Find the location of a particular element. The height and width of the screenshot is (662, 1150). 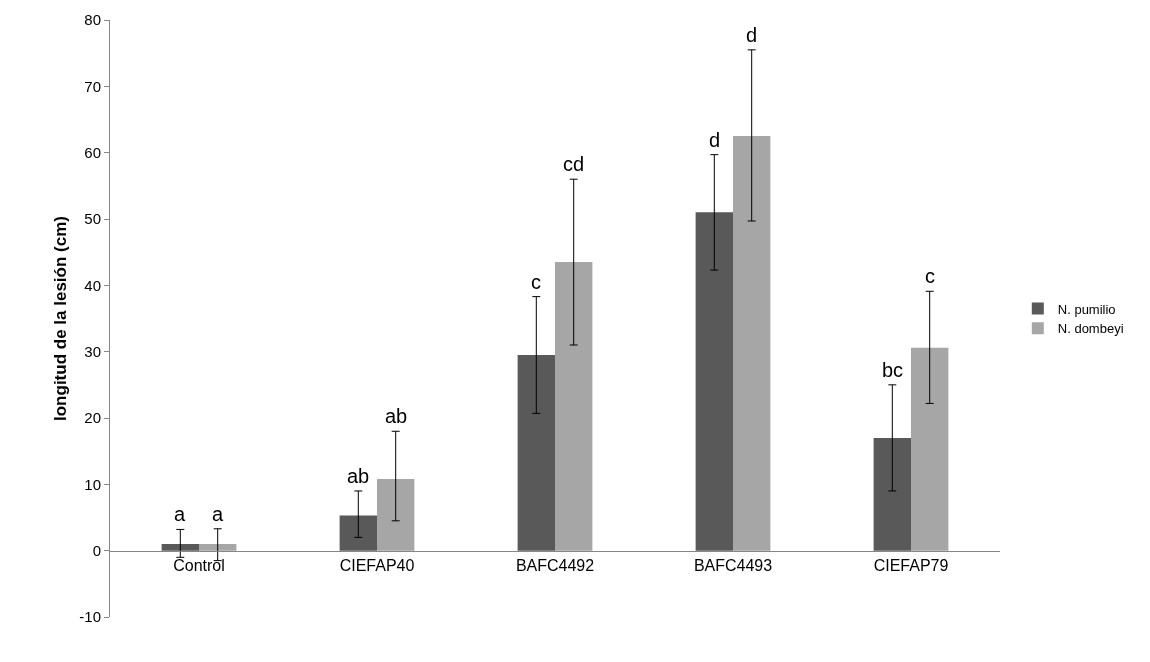

y-tick-label: -10 is located at coordinates (90, 617).